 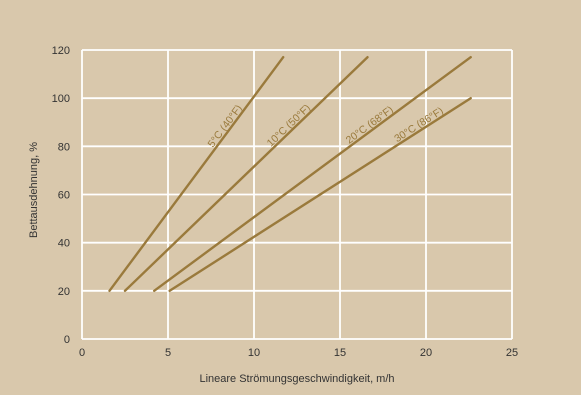 What do you see at coordinates (296, 379) in the screenshot?
I see `x-axis-label: Lineare Strömungsgeschwindigkeit, m/h` at bounding box center [296, 379].